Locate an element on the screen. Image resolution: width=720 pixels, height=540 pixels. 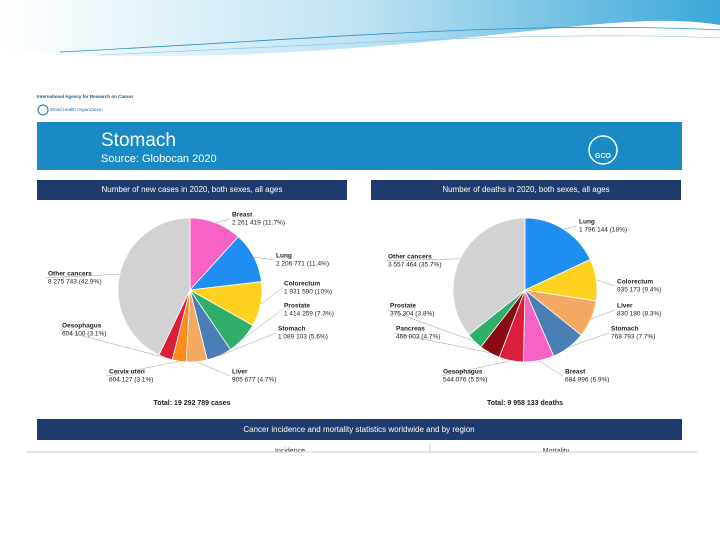
banner is located at coordinates (359, 146).